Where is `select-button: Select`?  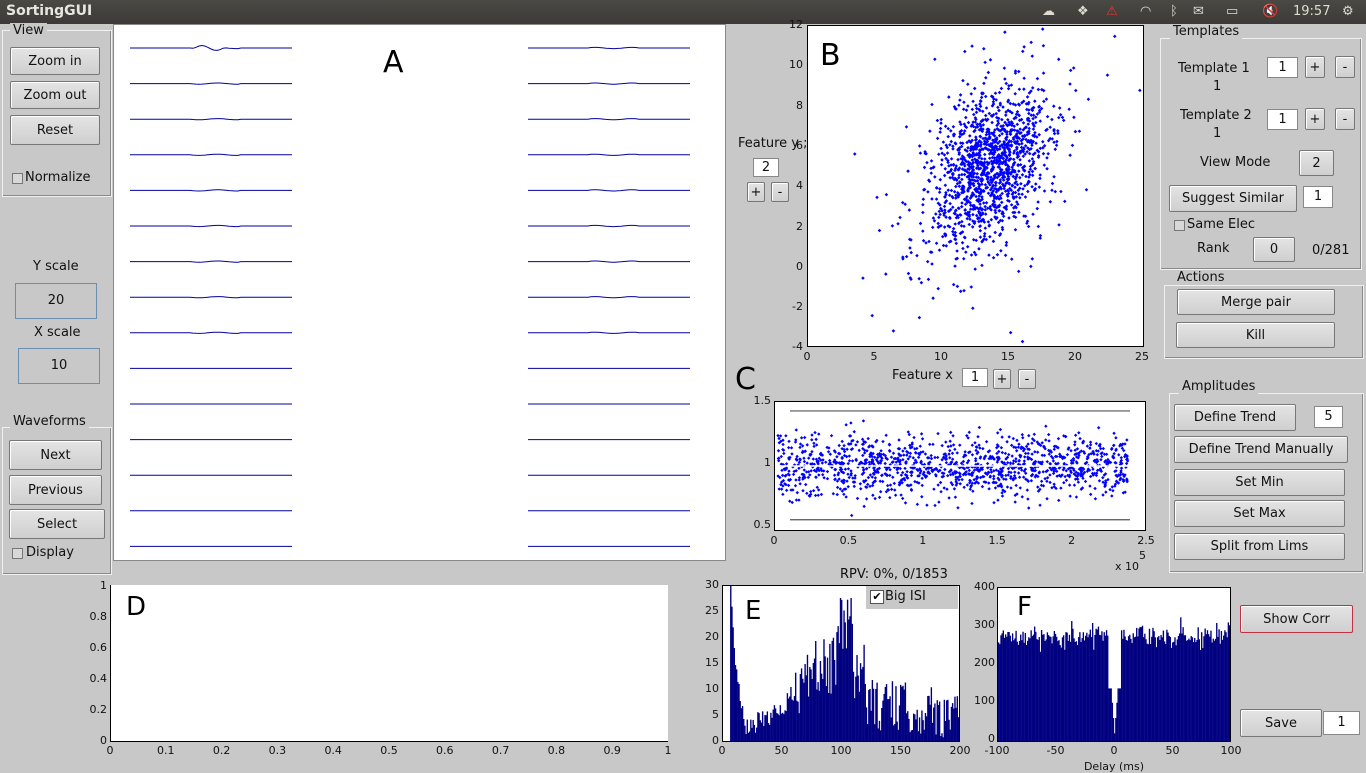
select-button: Select is located at coordinates (57, 524).